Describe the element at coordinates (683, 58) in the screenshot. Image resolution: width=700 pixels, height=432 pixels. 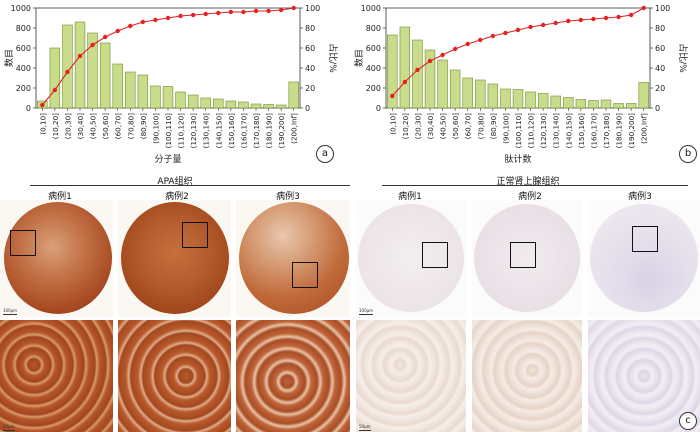
I see `y2-axis-label: 占比/%` at that location.